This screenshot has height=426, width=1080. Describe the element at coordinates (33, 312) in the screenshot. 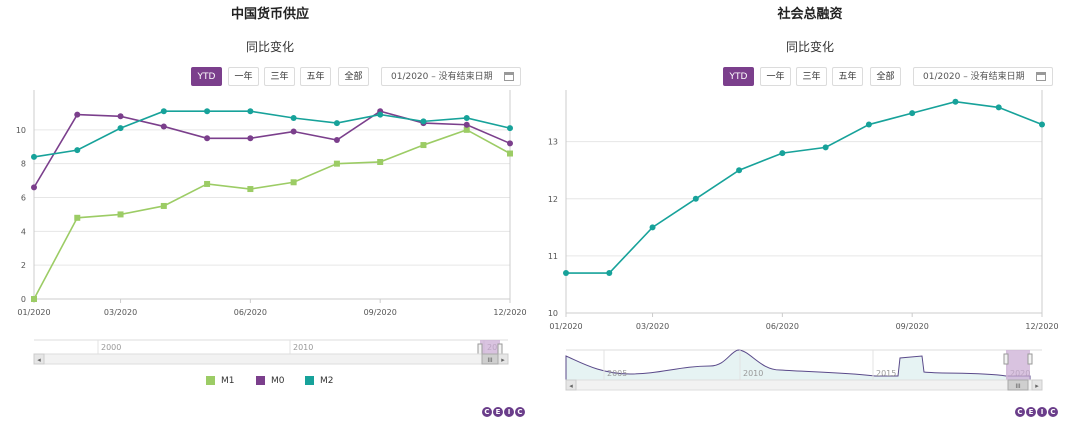

I see `x-tick-label: 01/2020` at that location.